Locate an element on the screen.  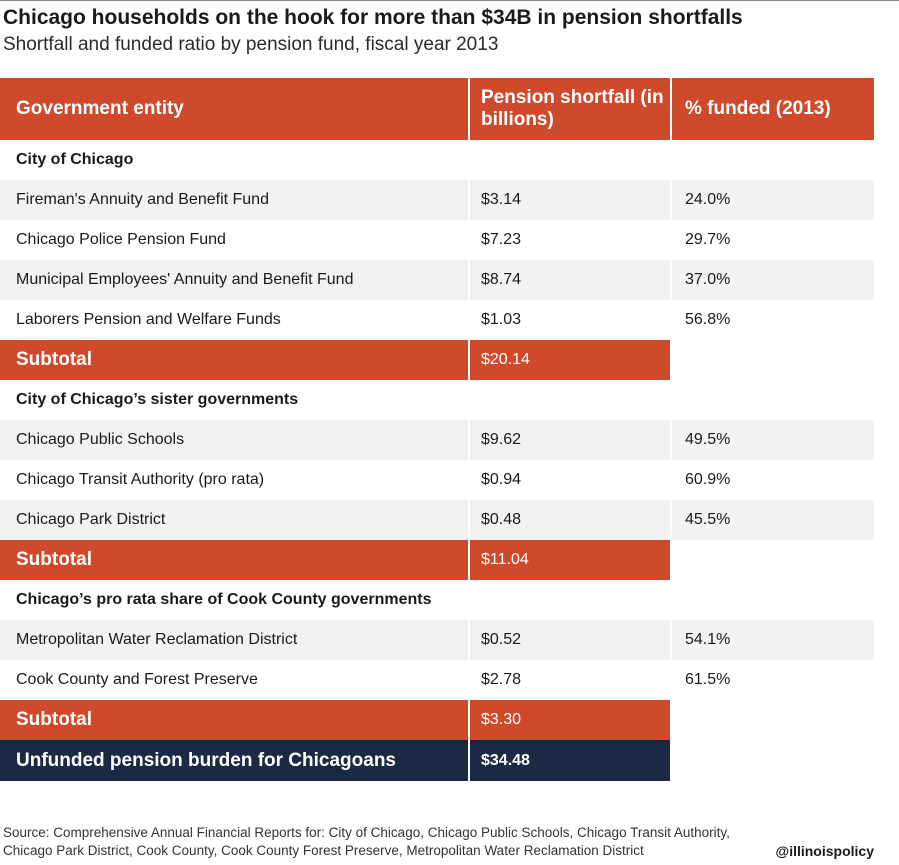
shortfall-cell: $7.23 is located at coordinates (570, 240).